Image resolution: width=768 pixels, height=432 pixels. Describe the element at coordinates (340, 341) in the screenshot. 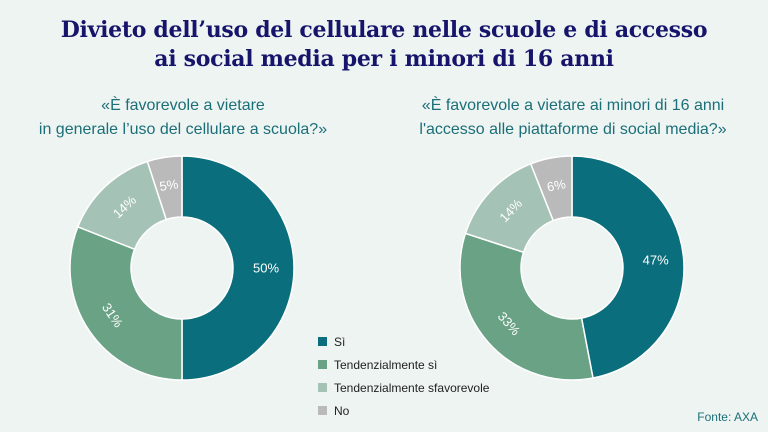

I see `legend-label-si: Sì` at that location.